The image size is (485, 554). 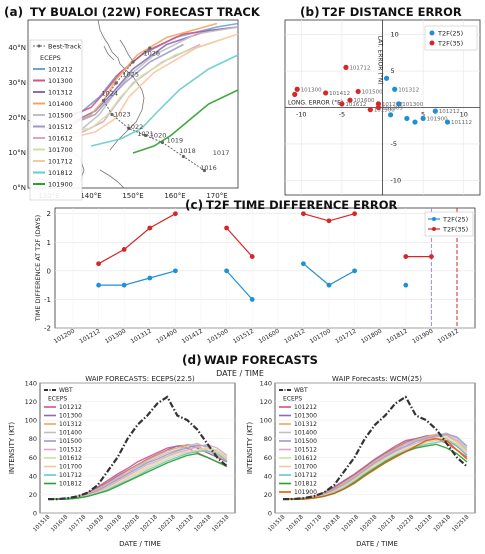 What do you see at coordinates (13, 12) in the screenshot?
I see `panel-a-label: (a)` at bounding box center [13, 12].